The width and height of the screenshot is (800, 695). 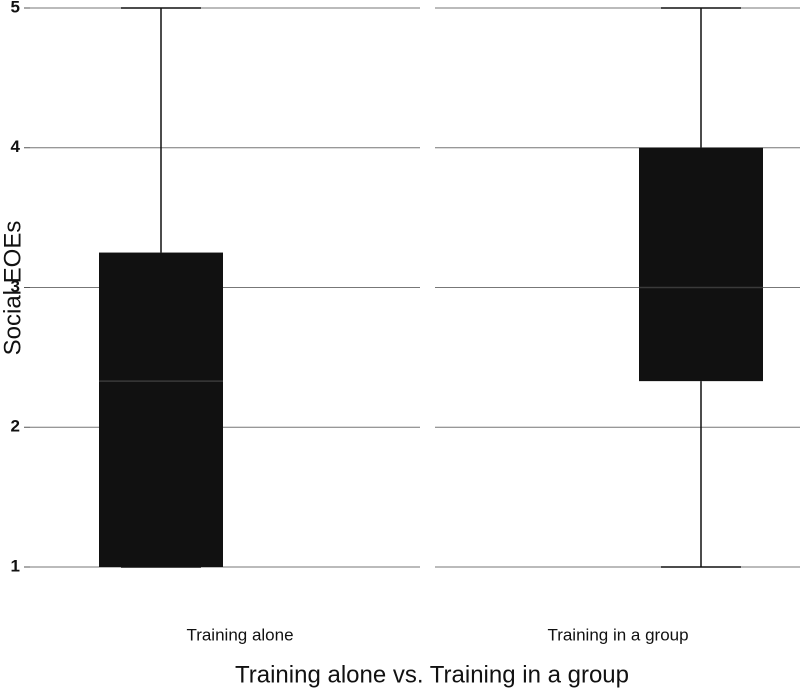 What do you see at coordinates (16, 146) in the screenshot?
I see `y-tick-label: 4` at bounding box center [16, 146].